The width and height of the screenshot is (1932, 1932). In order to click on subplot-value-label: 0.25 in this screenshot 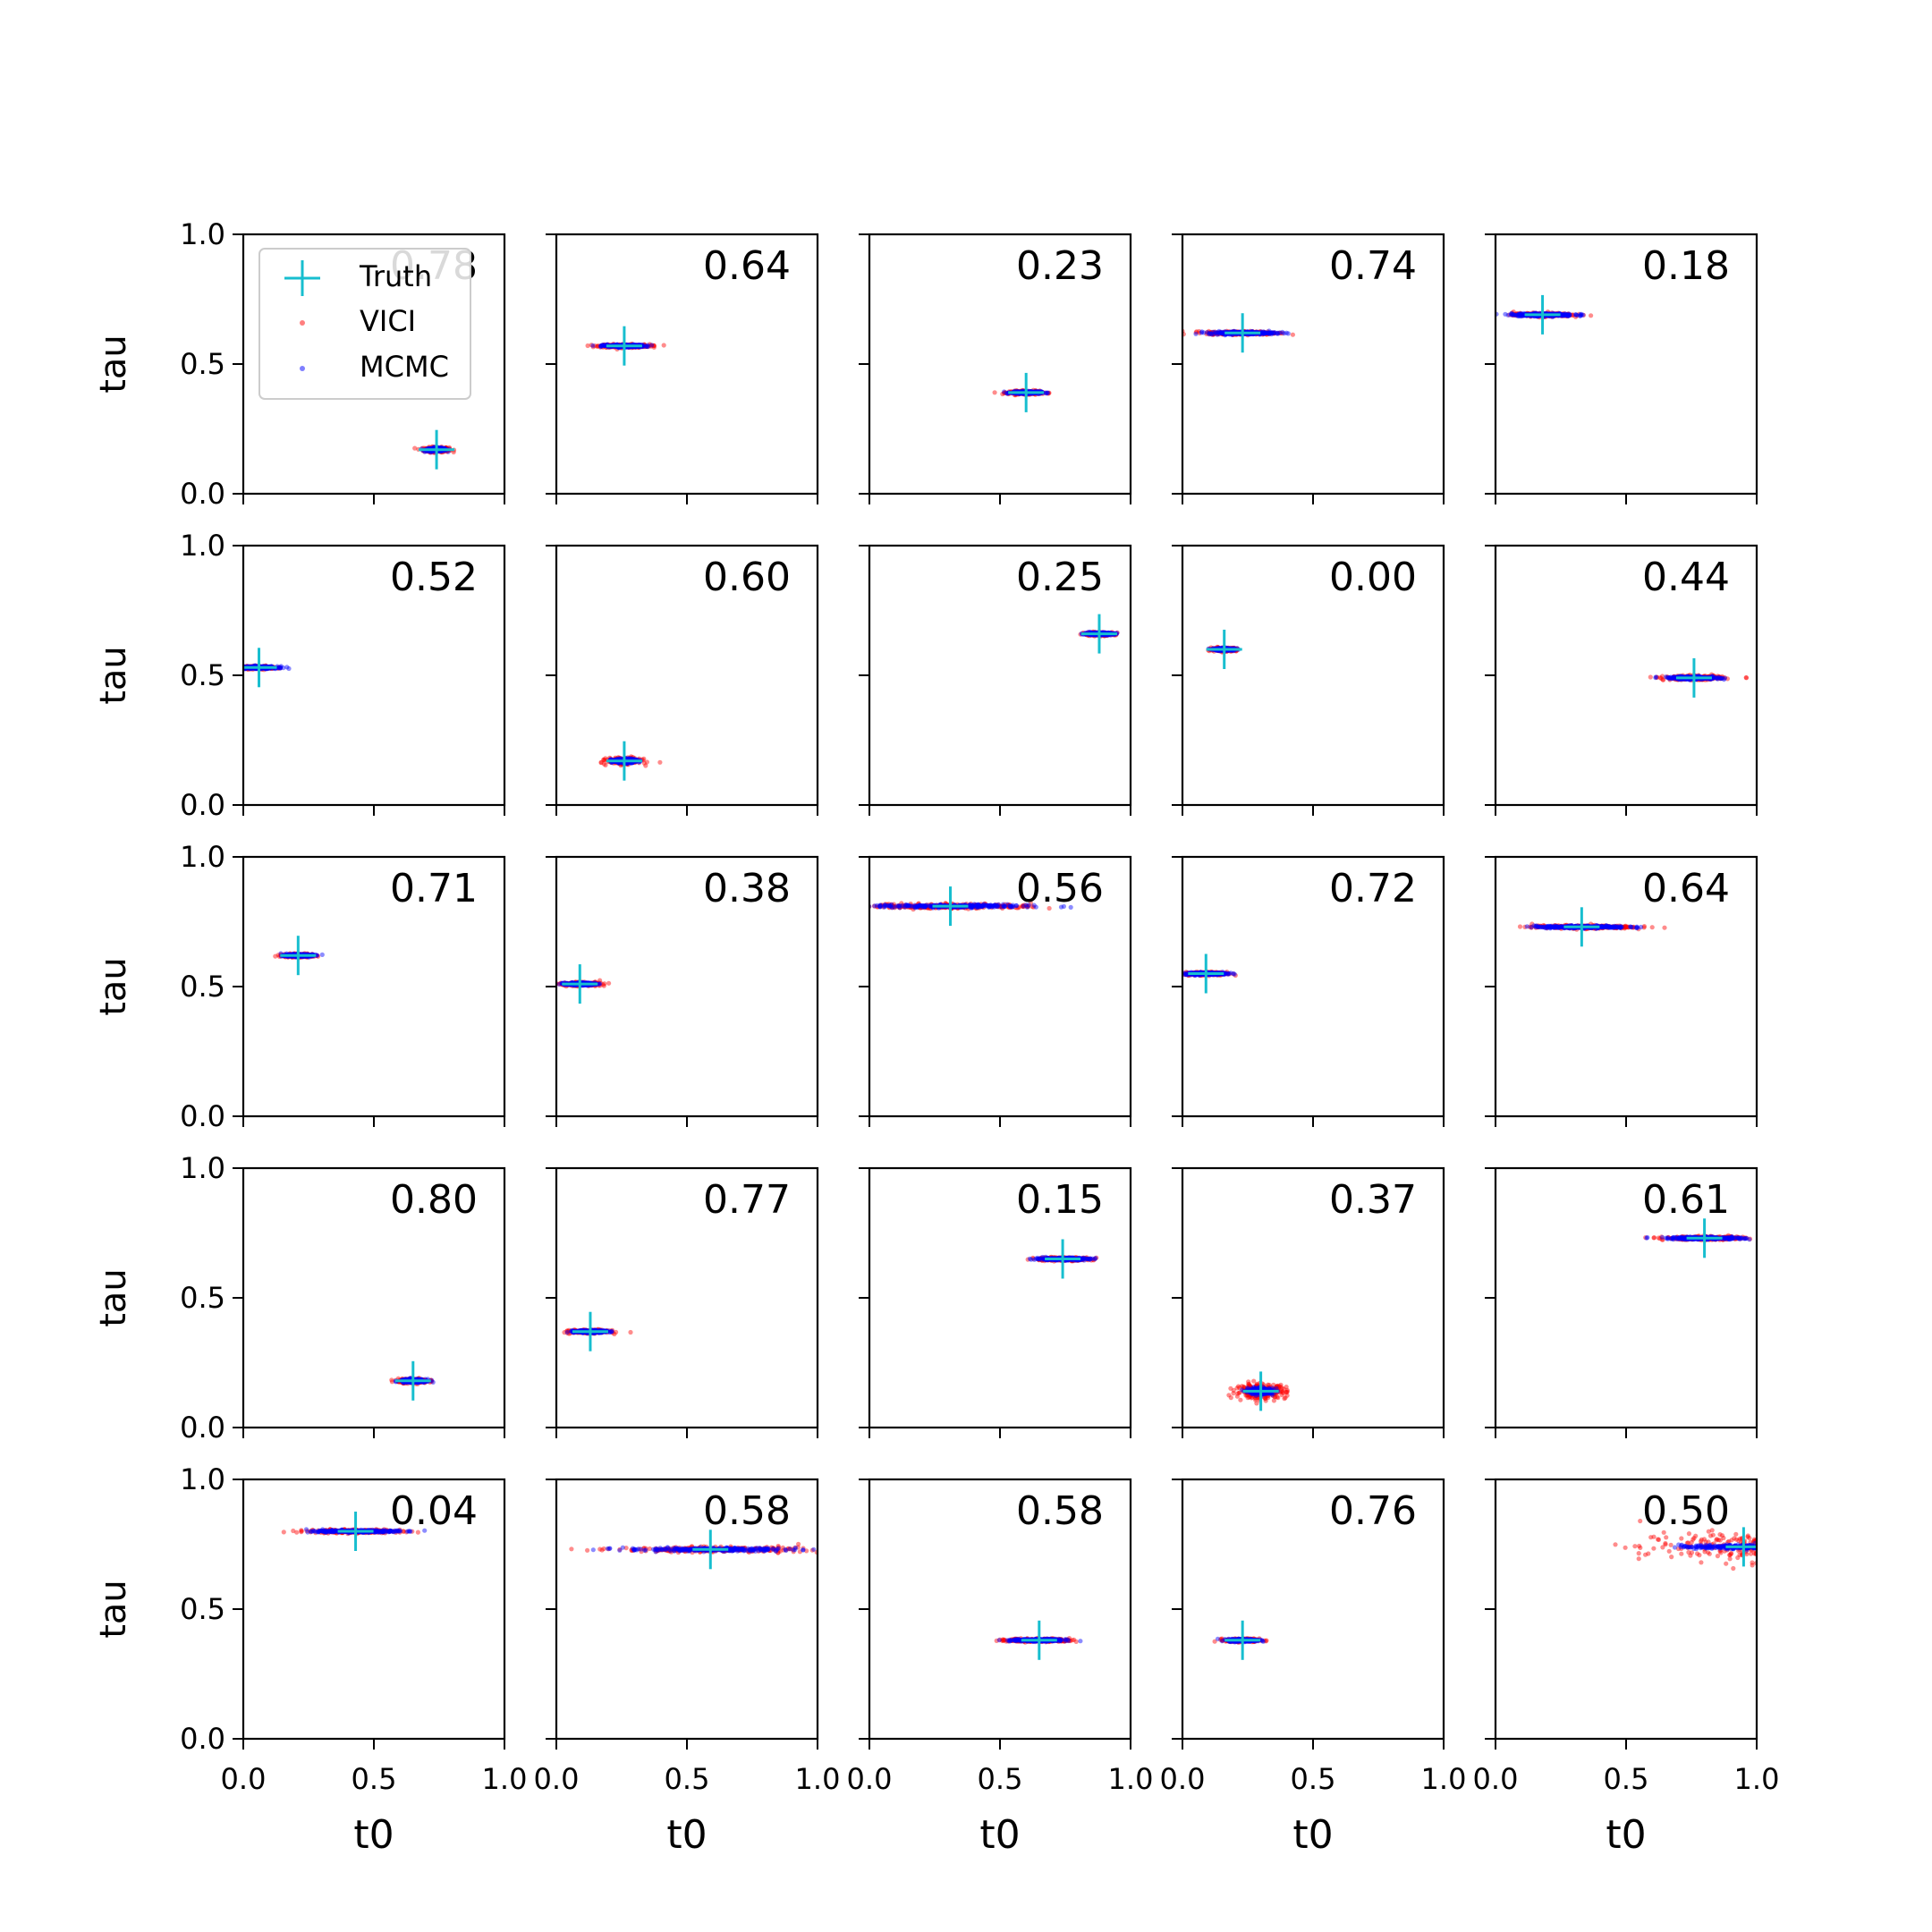, I will do `click(1060, 577)`.